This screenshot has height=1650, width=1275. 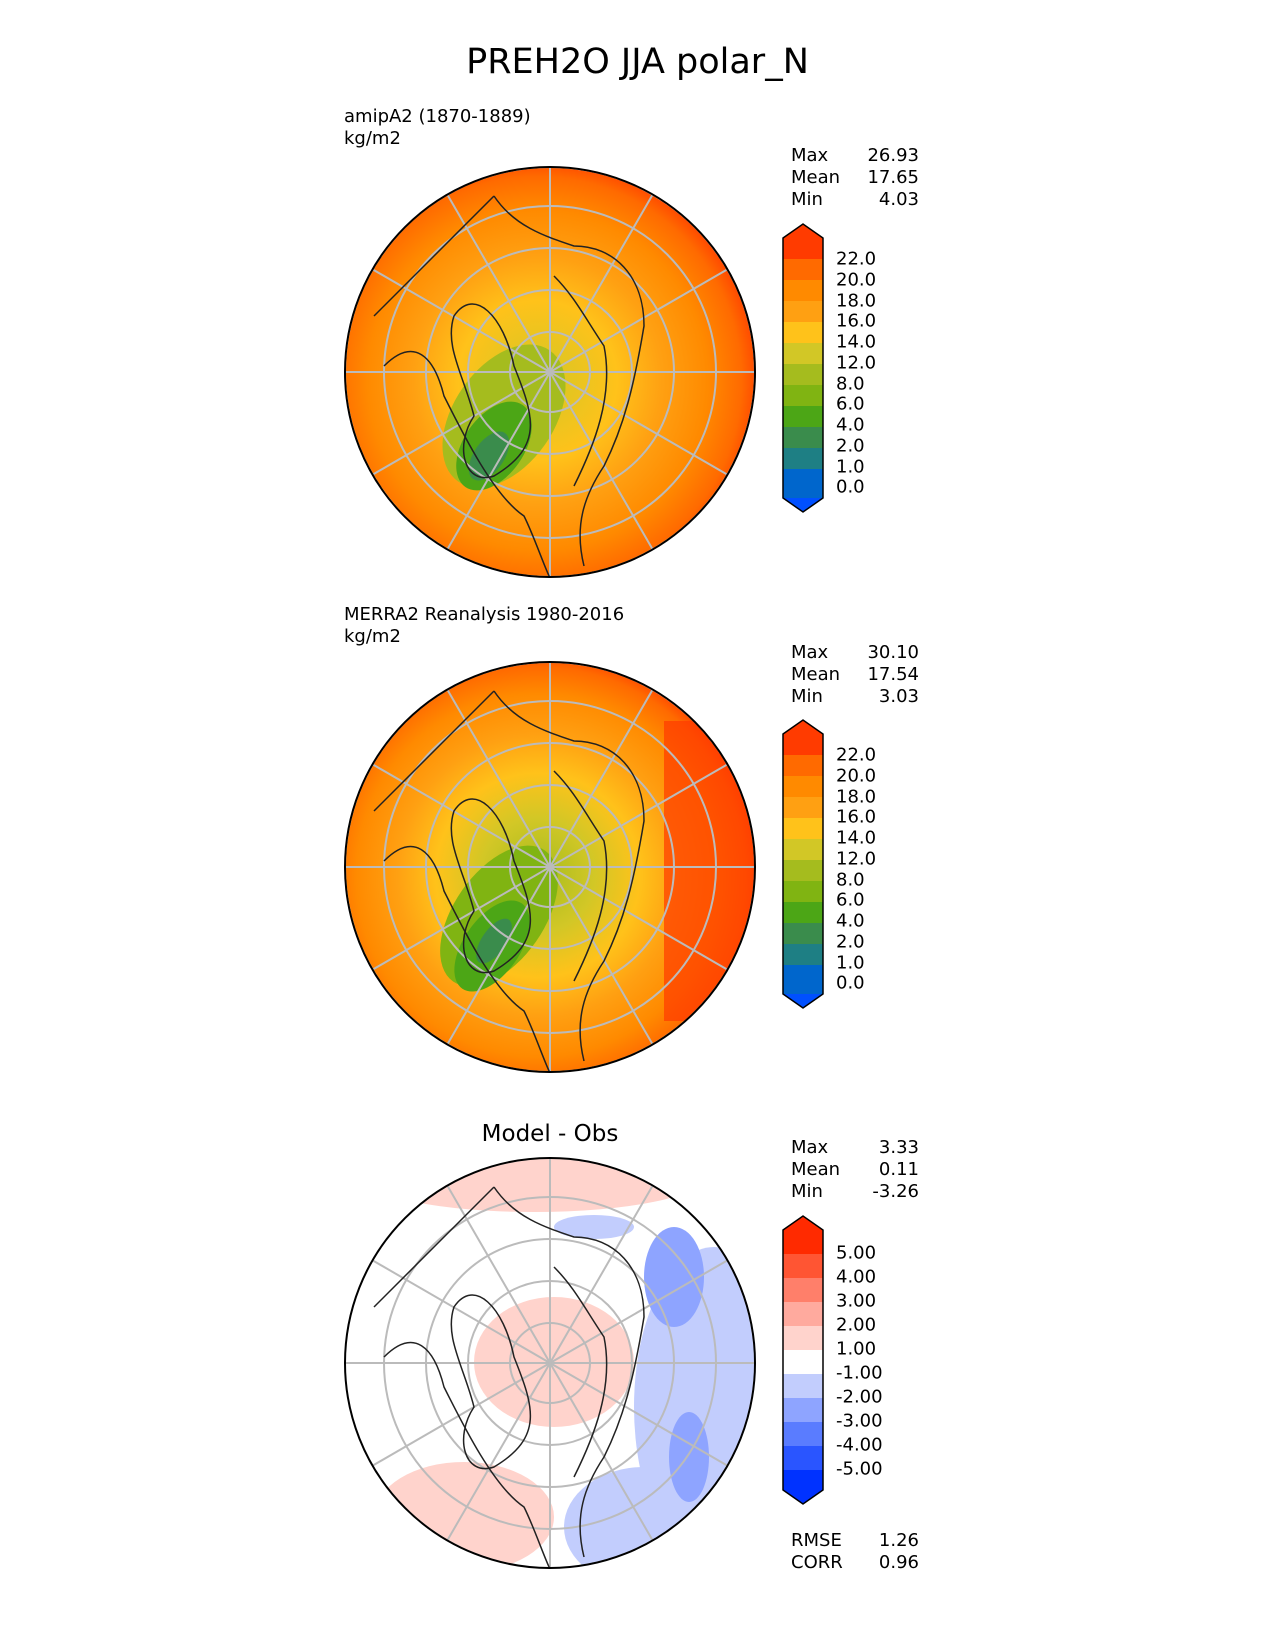 What do you see at coordinates (372, 636) in the screenshot?
I see `panel-2-units: kg/m2` at bounding box center [372, 636].